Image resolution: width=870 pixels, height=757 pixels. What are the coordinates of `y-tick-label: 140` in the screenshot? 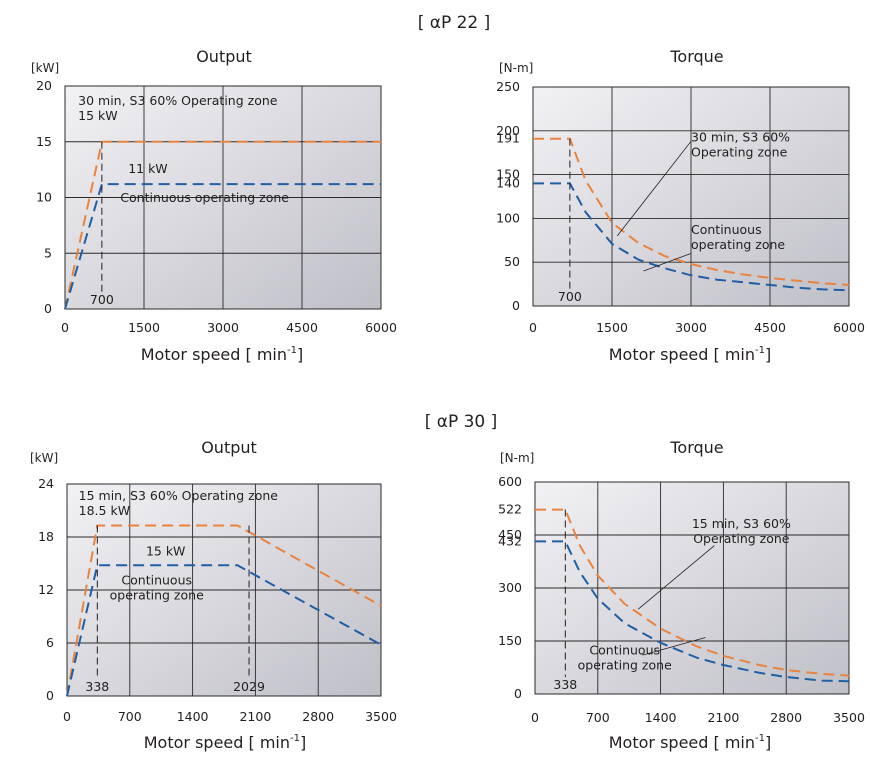 It's located at (508, 182).